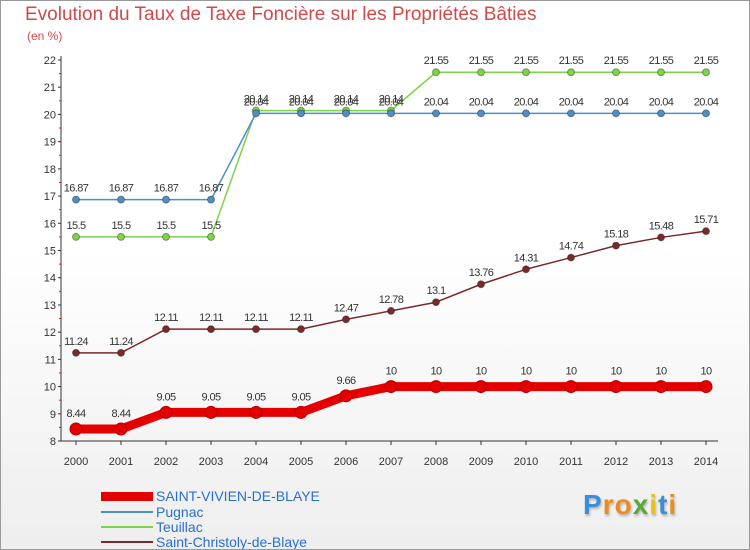 This screenshot has height=550, width=750. What do you see at coordinates (50, 388) in the screenshot?
I see `y-tick-label: 10` at bounding box center [50, 388].